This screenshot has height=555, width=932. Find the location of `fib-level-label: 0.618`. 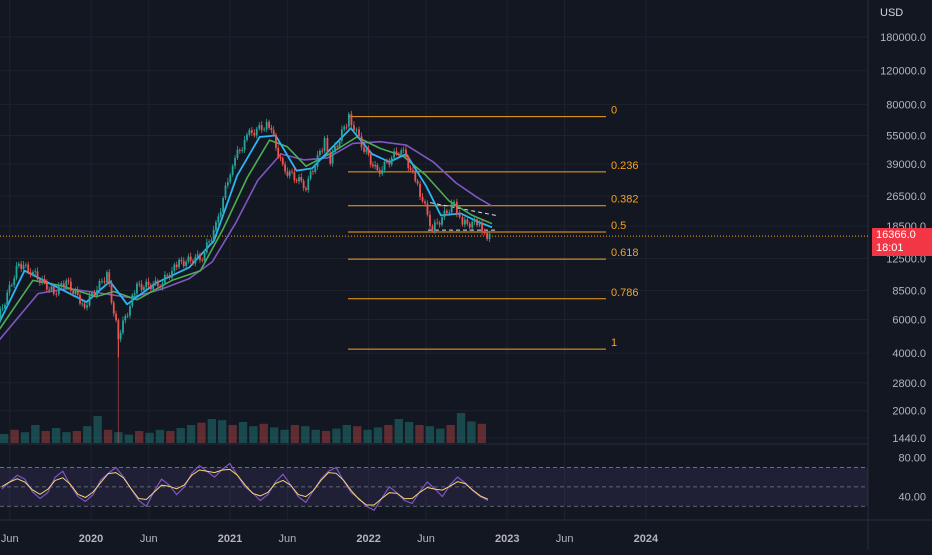

fib-level-label: 0.618 is located at coordinates (625, 253).